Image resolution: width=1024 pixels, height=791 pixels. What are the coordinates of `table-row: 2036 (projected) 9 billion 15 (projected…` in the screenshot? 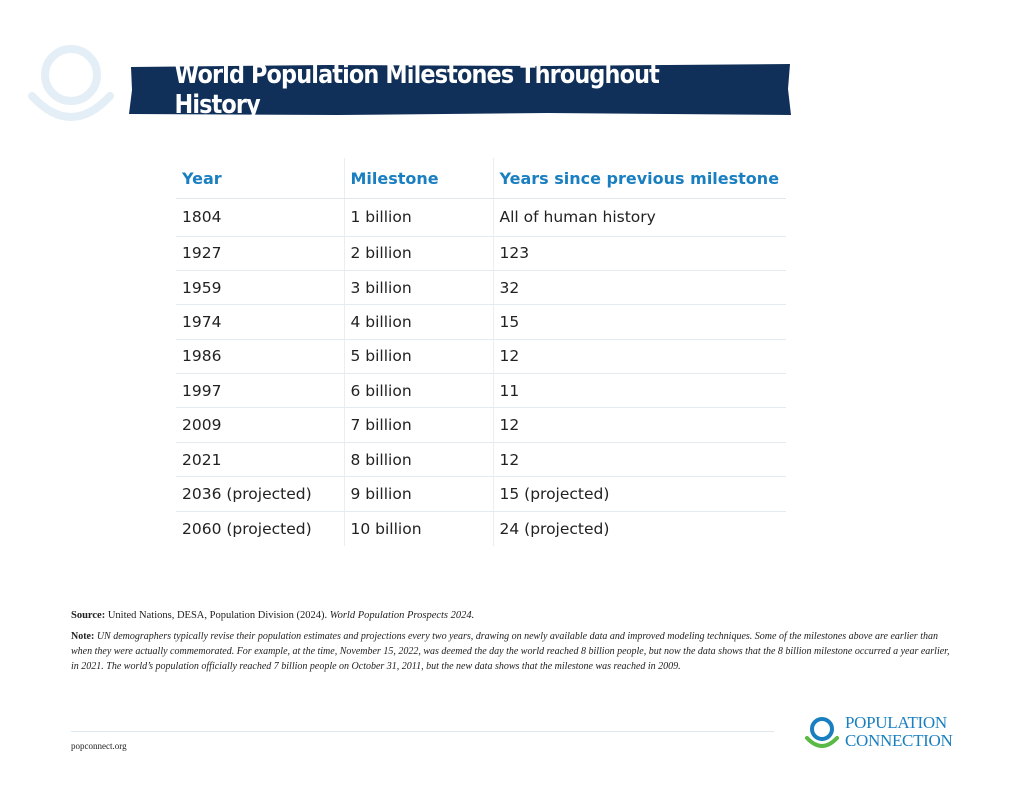 It's located at (481, 494).